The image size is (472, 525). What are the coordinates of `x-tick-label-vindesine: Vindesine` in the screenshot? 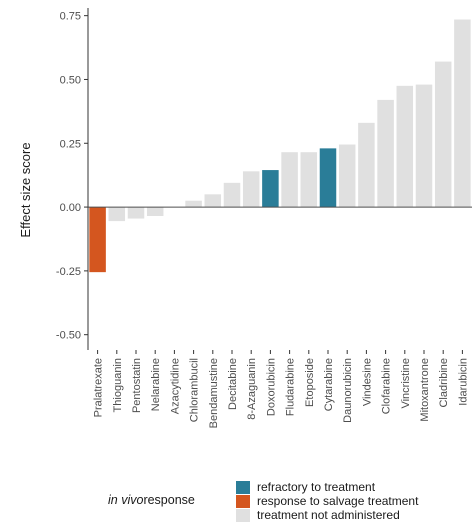 It's located at (367, 382).